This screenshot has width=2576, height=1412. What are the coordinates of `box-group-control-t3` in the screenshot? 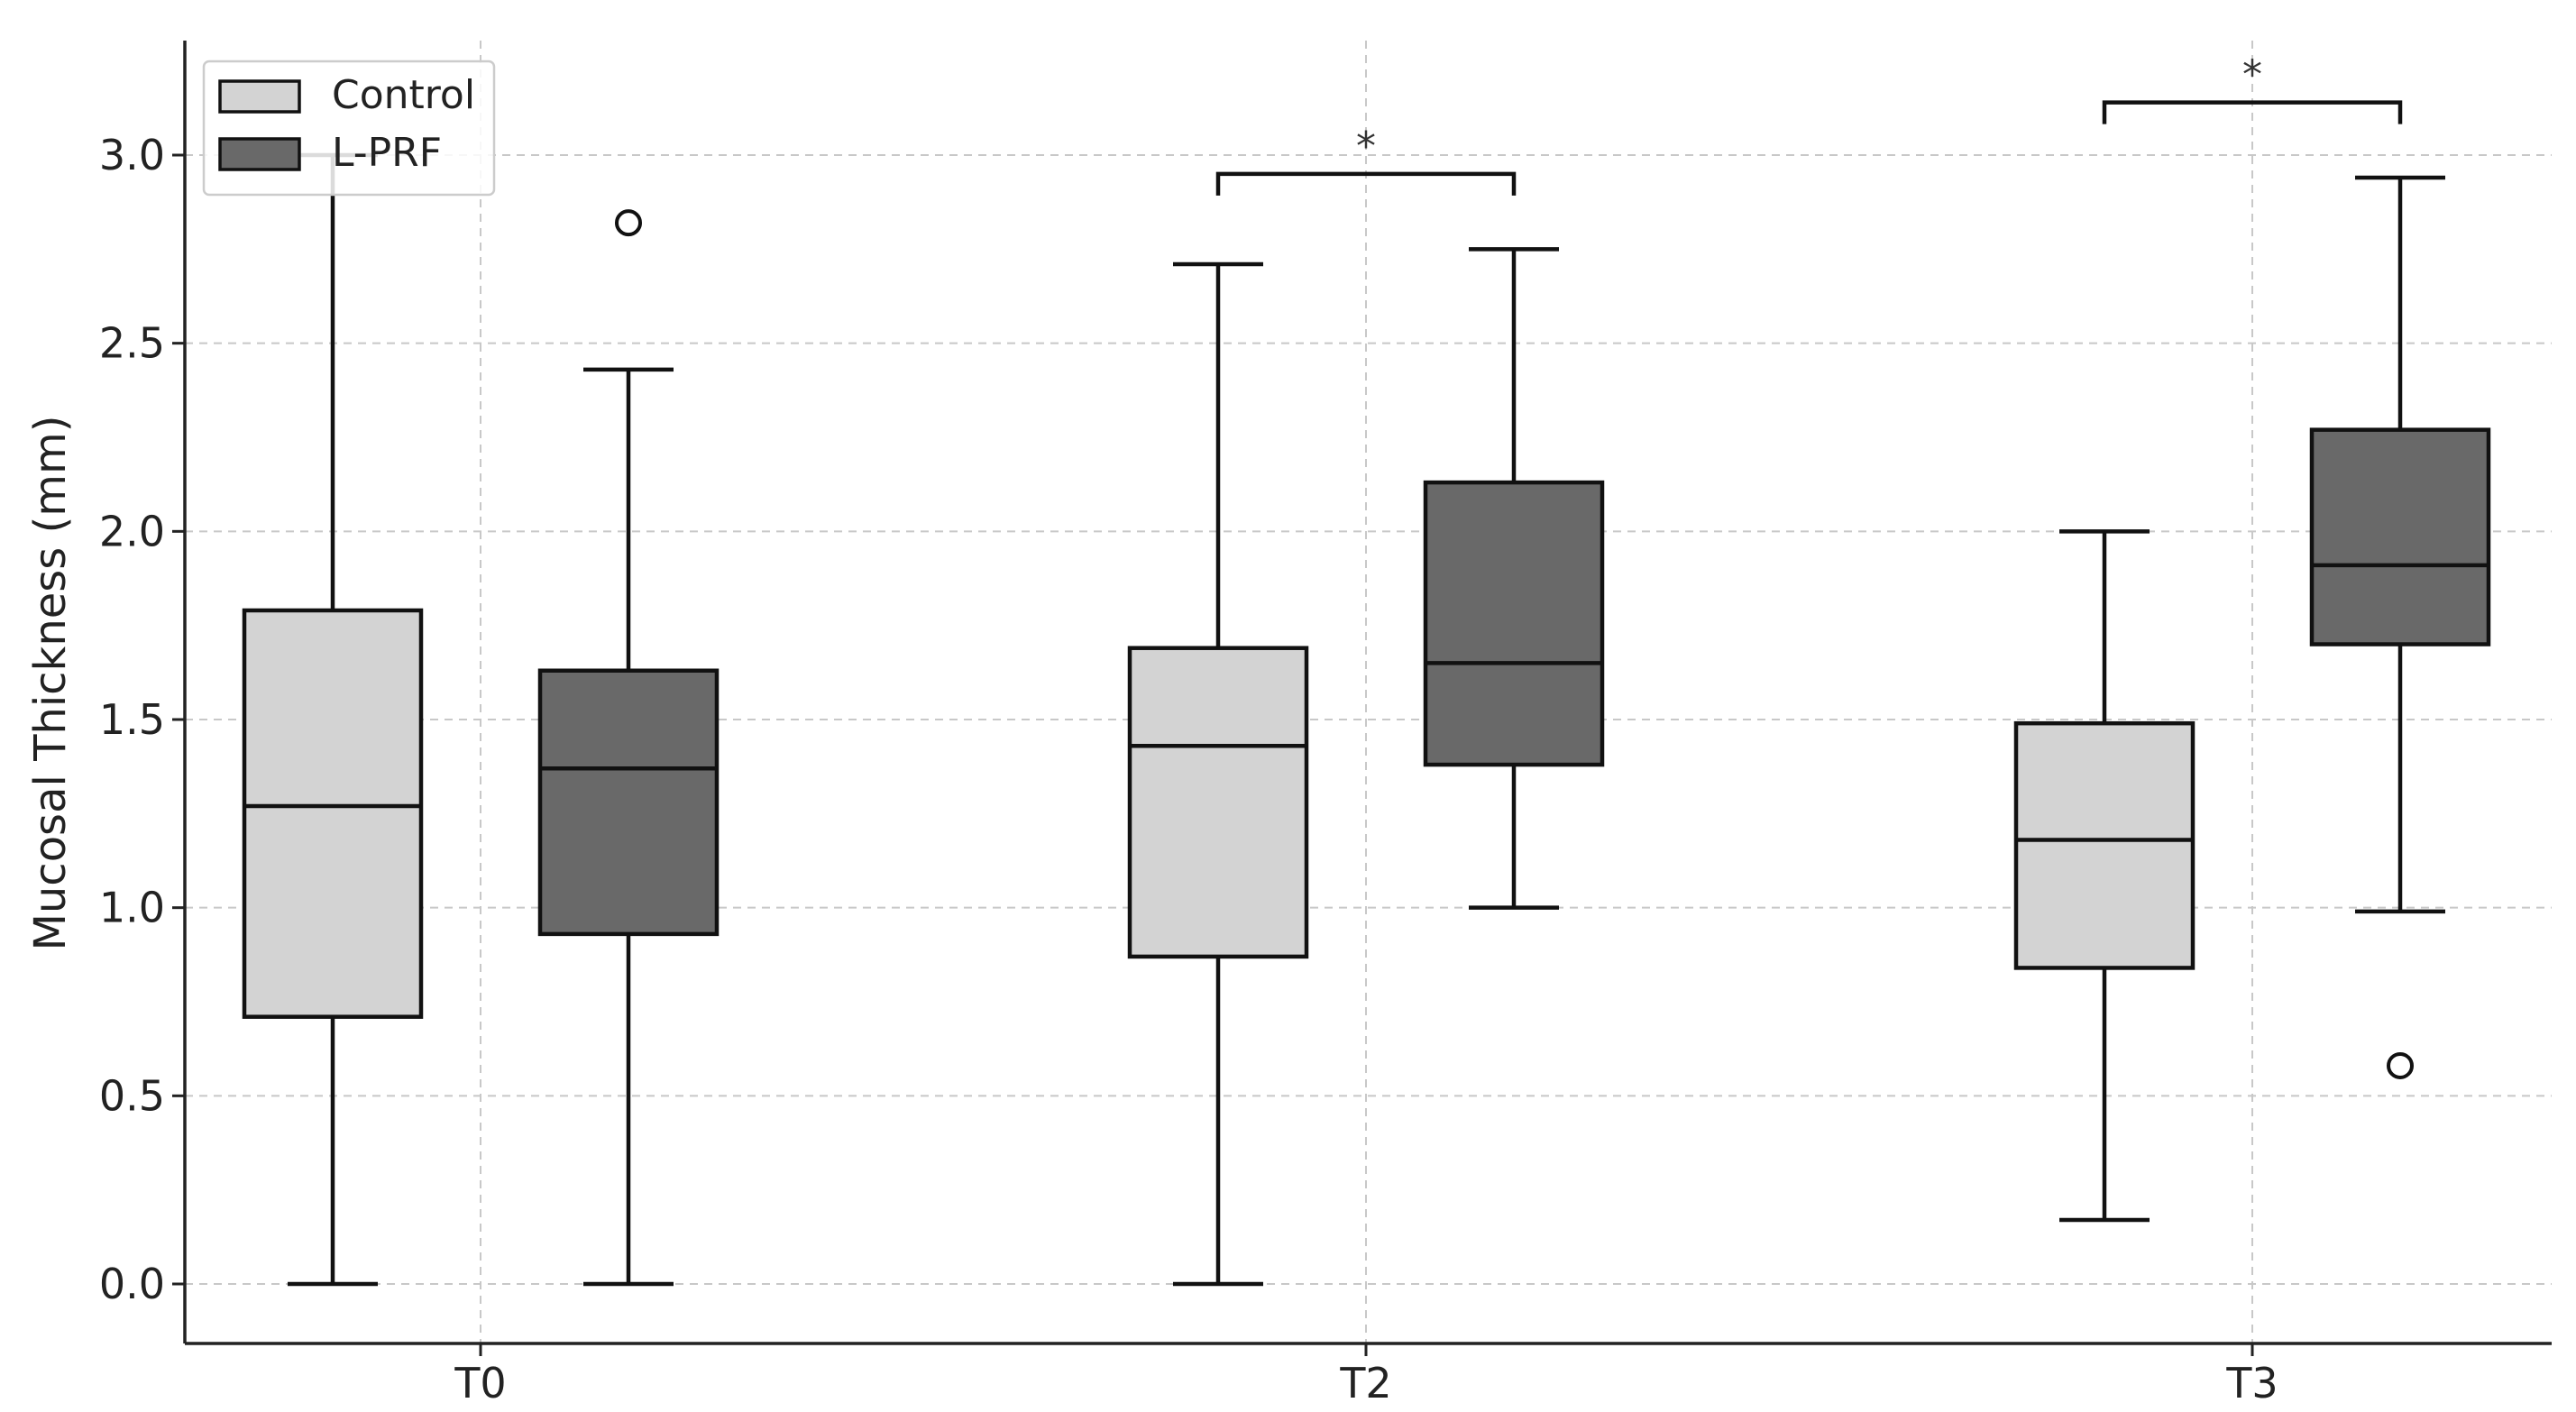 It's located at (2104, 876).